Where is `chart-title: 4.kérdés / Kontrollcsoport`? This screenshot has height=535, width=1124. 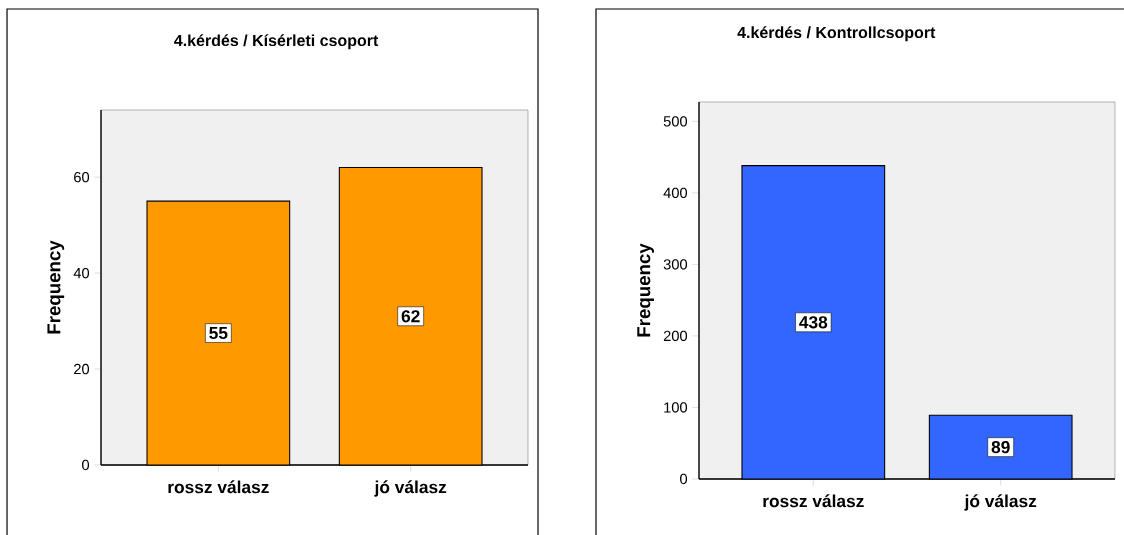 chart-title: 4.kérdés / Kontrollcsoport is located at coordinates (836, 34).